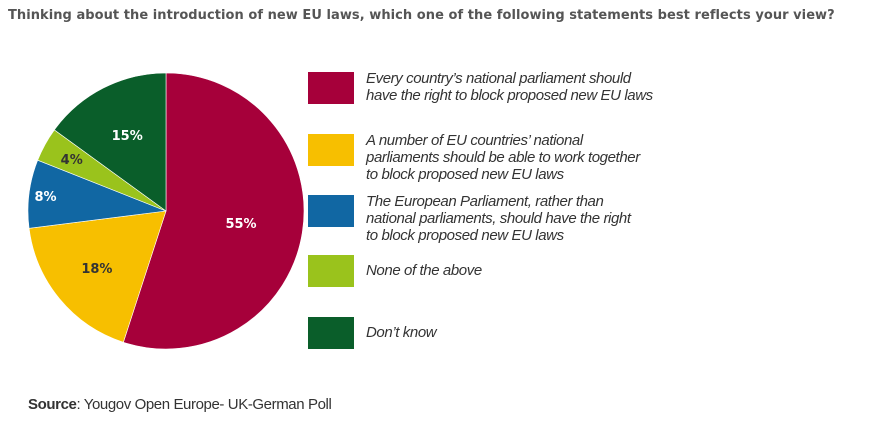 This screenshot has height=422, width=882. I want to click on slice-work-together-label: 18%, so click(96, 269).